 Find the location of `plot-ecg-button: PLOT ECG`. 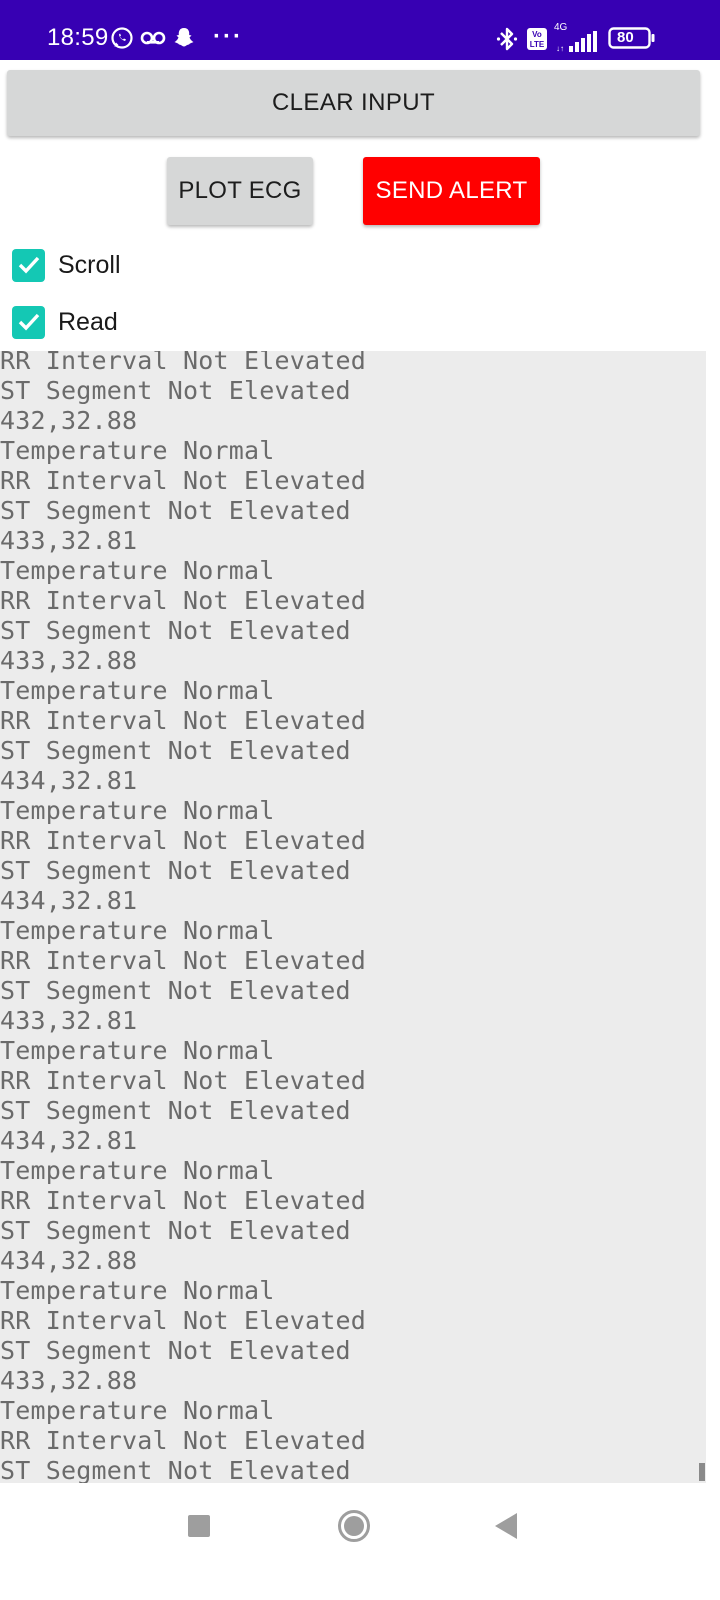

plot-ecg-button: PLOT ECG is located at coordinates (240, 191).